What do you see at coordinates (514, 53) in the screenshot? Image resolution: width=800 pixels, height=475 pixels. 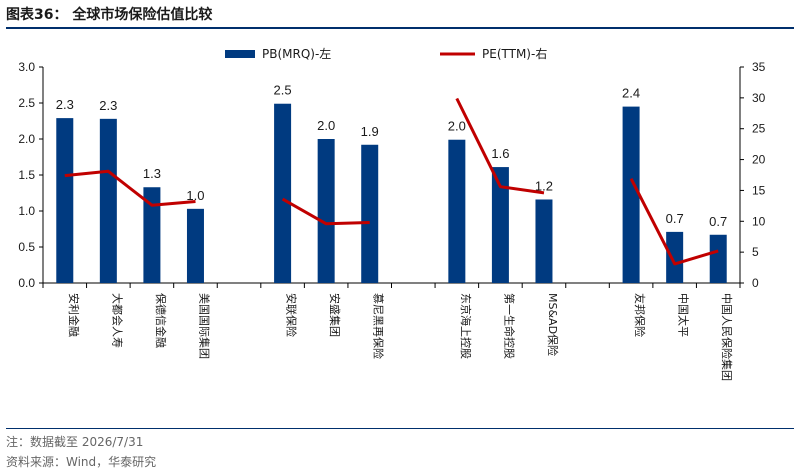 I see `legend-pe-label: PE(TTM)-右` at bounding box center [514, 53].